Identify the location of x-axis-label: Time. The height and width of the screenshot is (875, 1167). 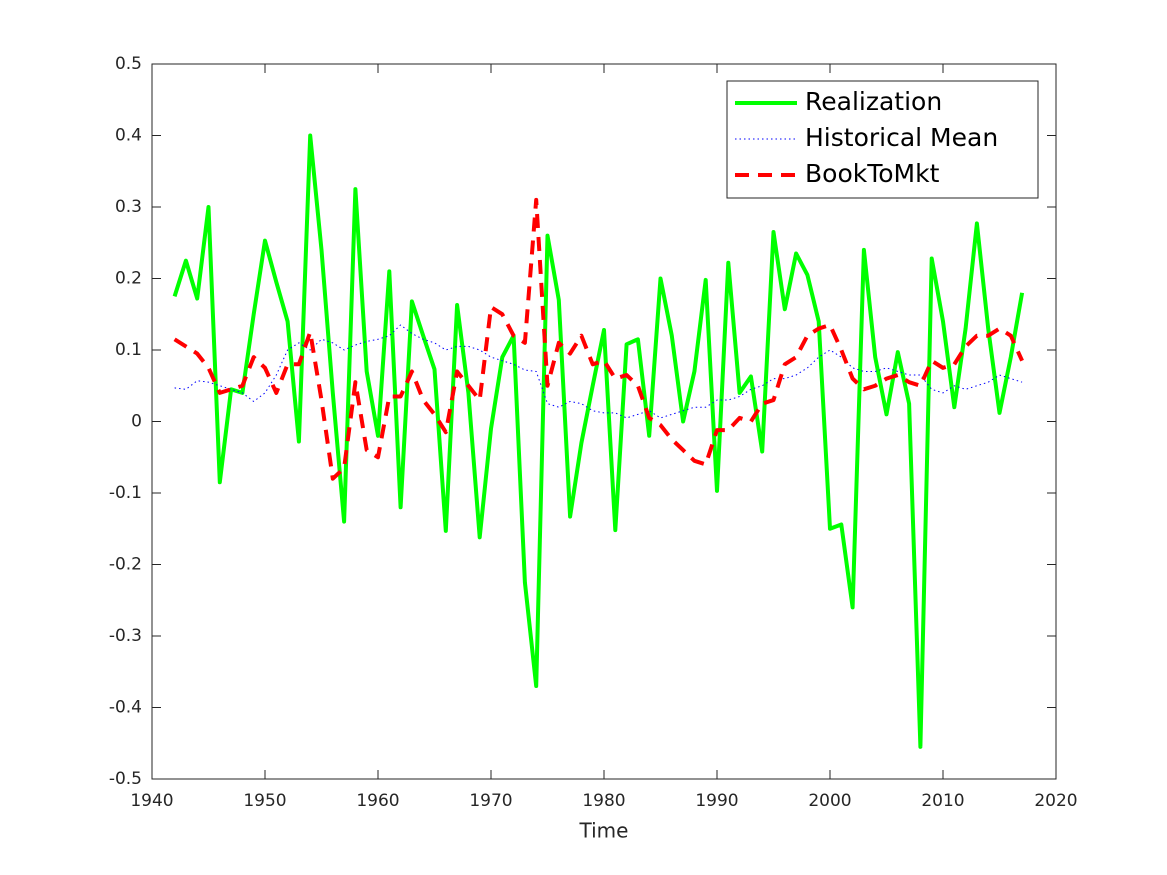
(604, 831).